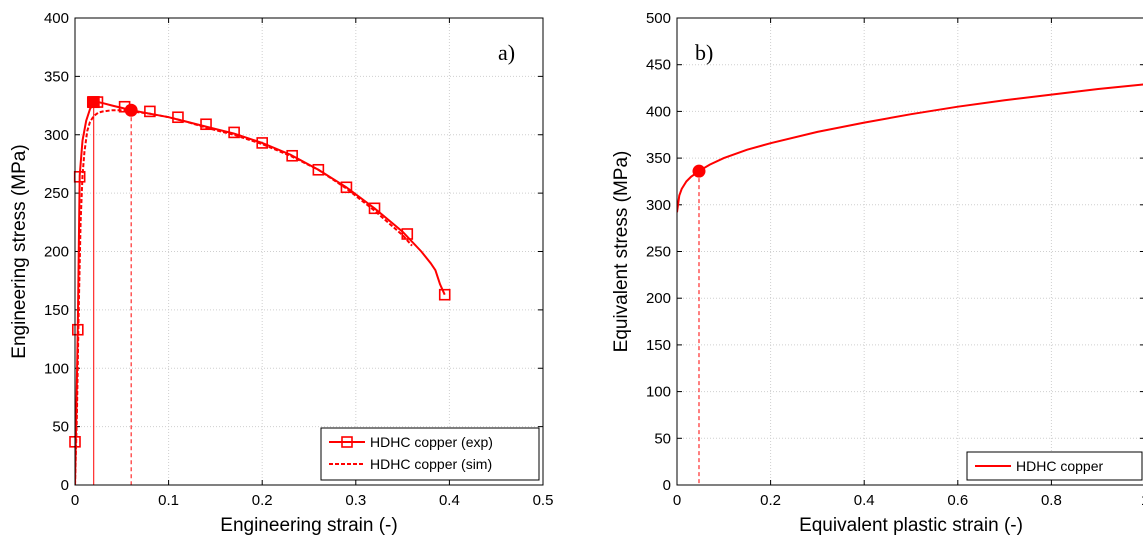  What do you see at coordinates (308, 525) in the screenshot?
I see `x-axis-label-a: Engineering strain (-)` at bounding box center [308, 525].